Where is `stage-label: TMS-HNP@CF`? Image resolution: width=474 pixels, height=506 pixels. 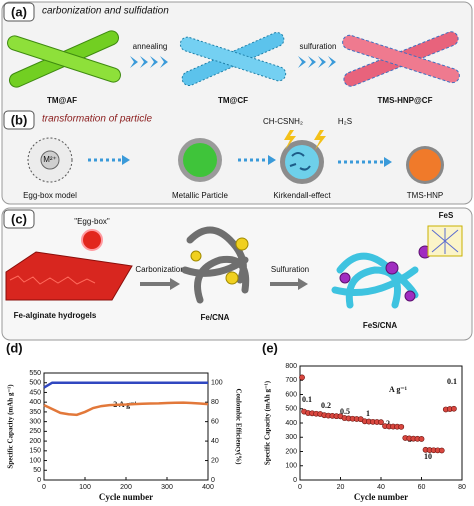 stage-label: TMS-HNP@CF is located at coordinates (405, 100).